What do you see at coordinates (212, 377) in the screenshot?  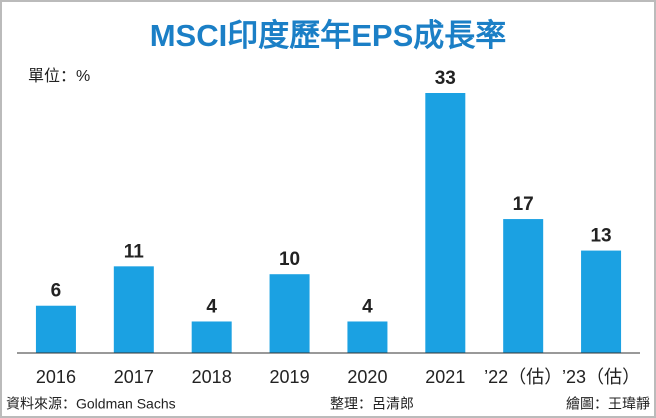 I see `x-tick-label: 2018` at bounding box center [212, 377].